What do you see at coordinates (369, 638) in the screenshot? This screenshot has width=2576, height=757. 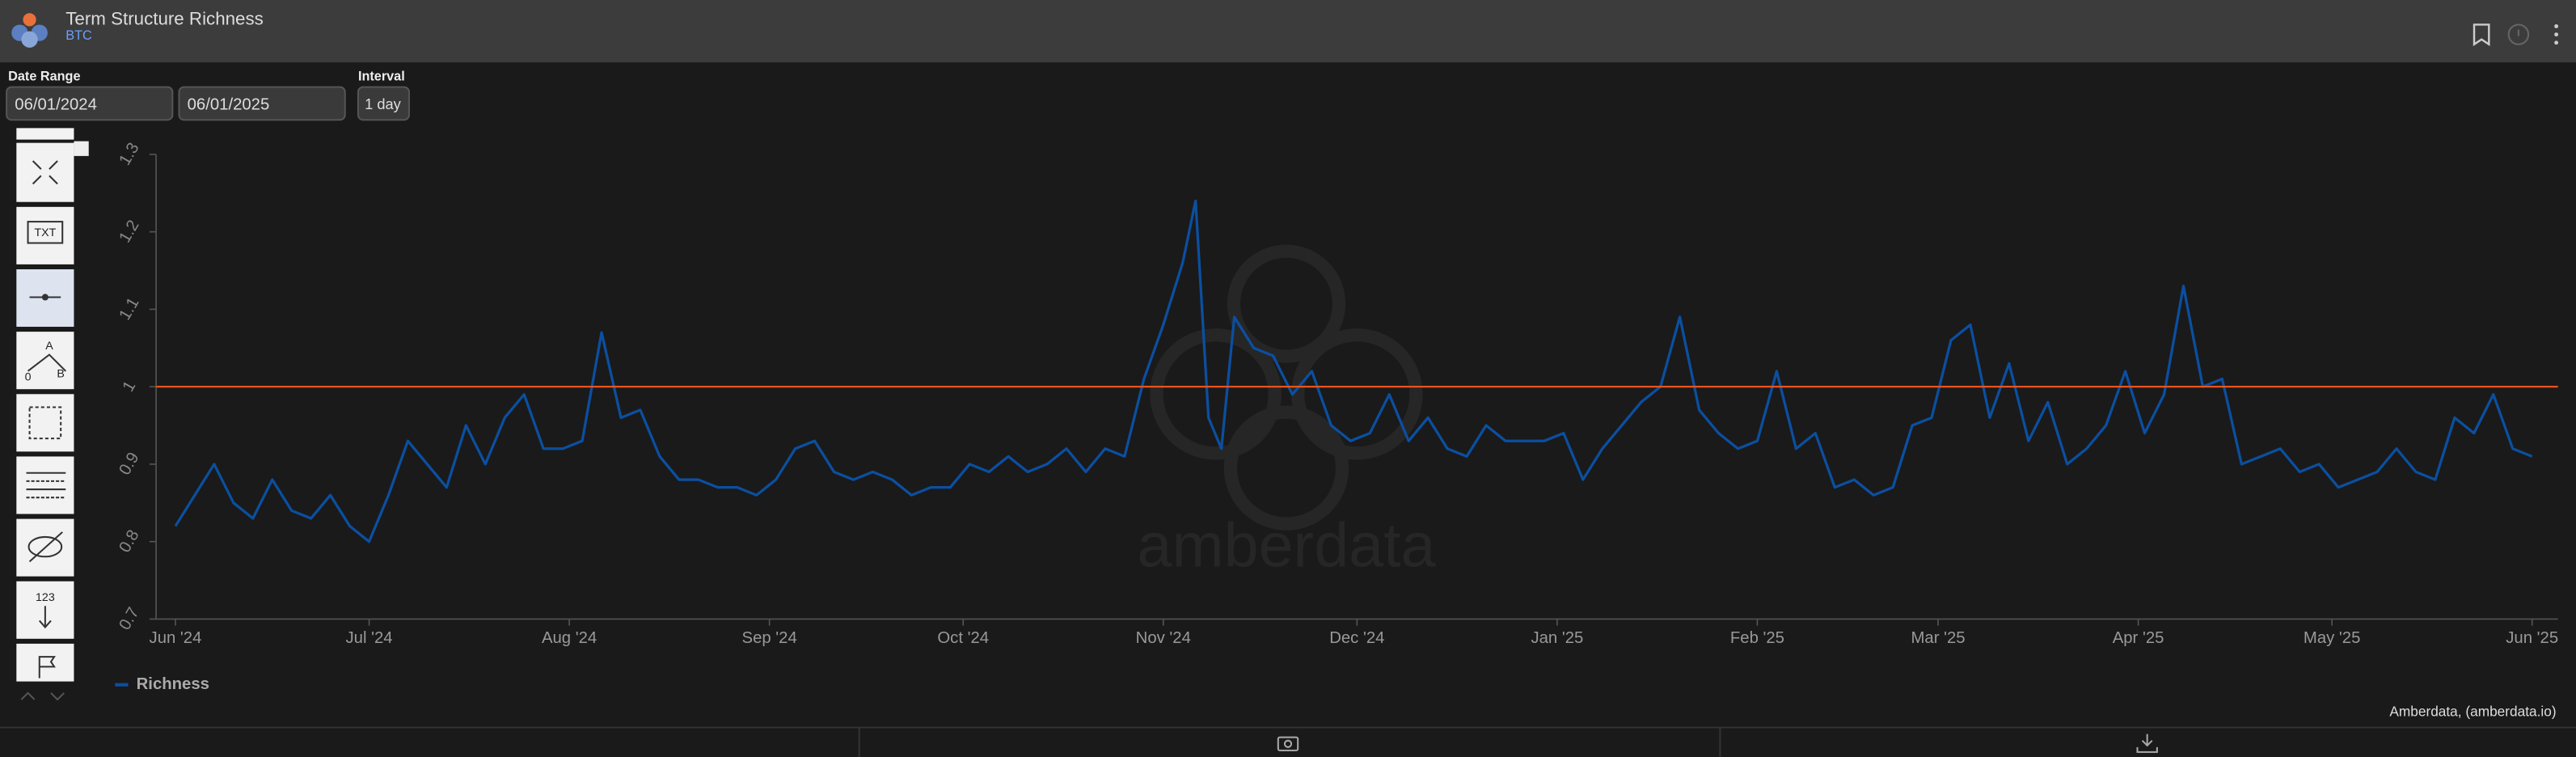 I see `x-tick-label: Jul '24` at bounding box center [369, 638].